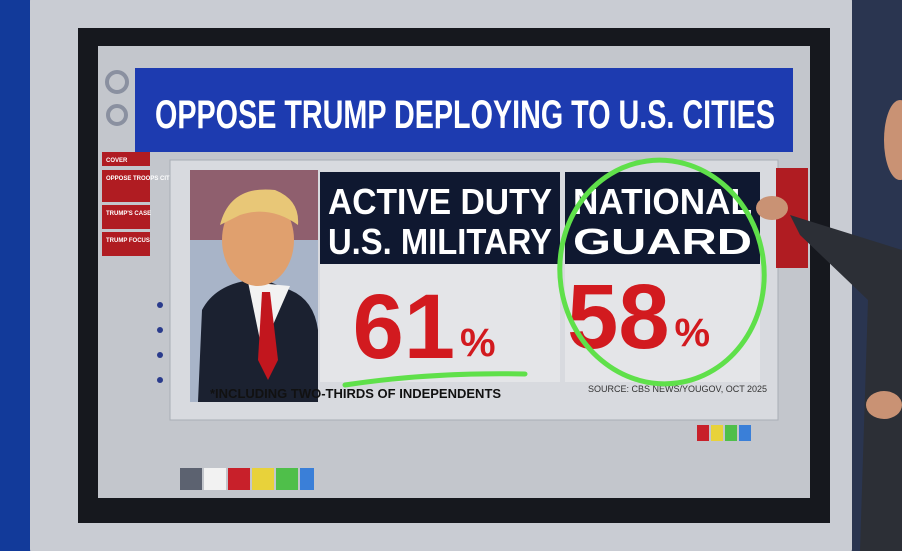 This screenshot has height=551, width=902. What do you see at coordinates (404, 327) in the screenshot?
I see `panel-percent: 61` at bounding box center [404, 327].